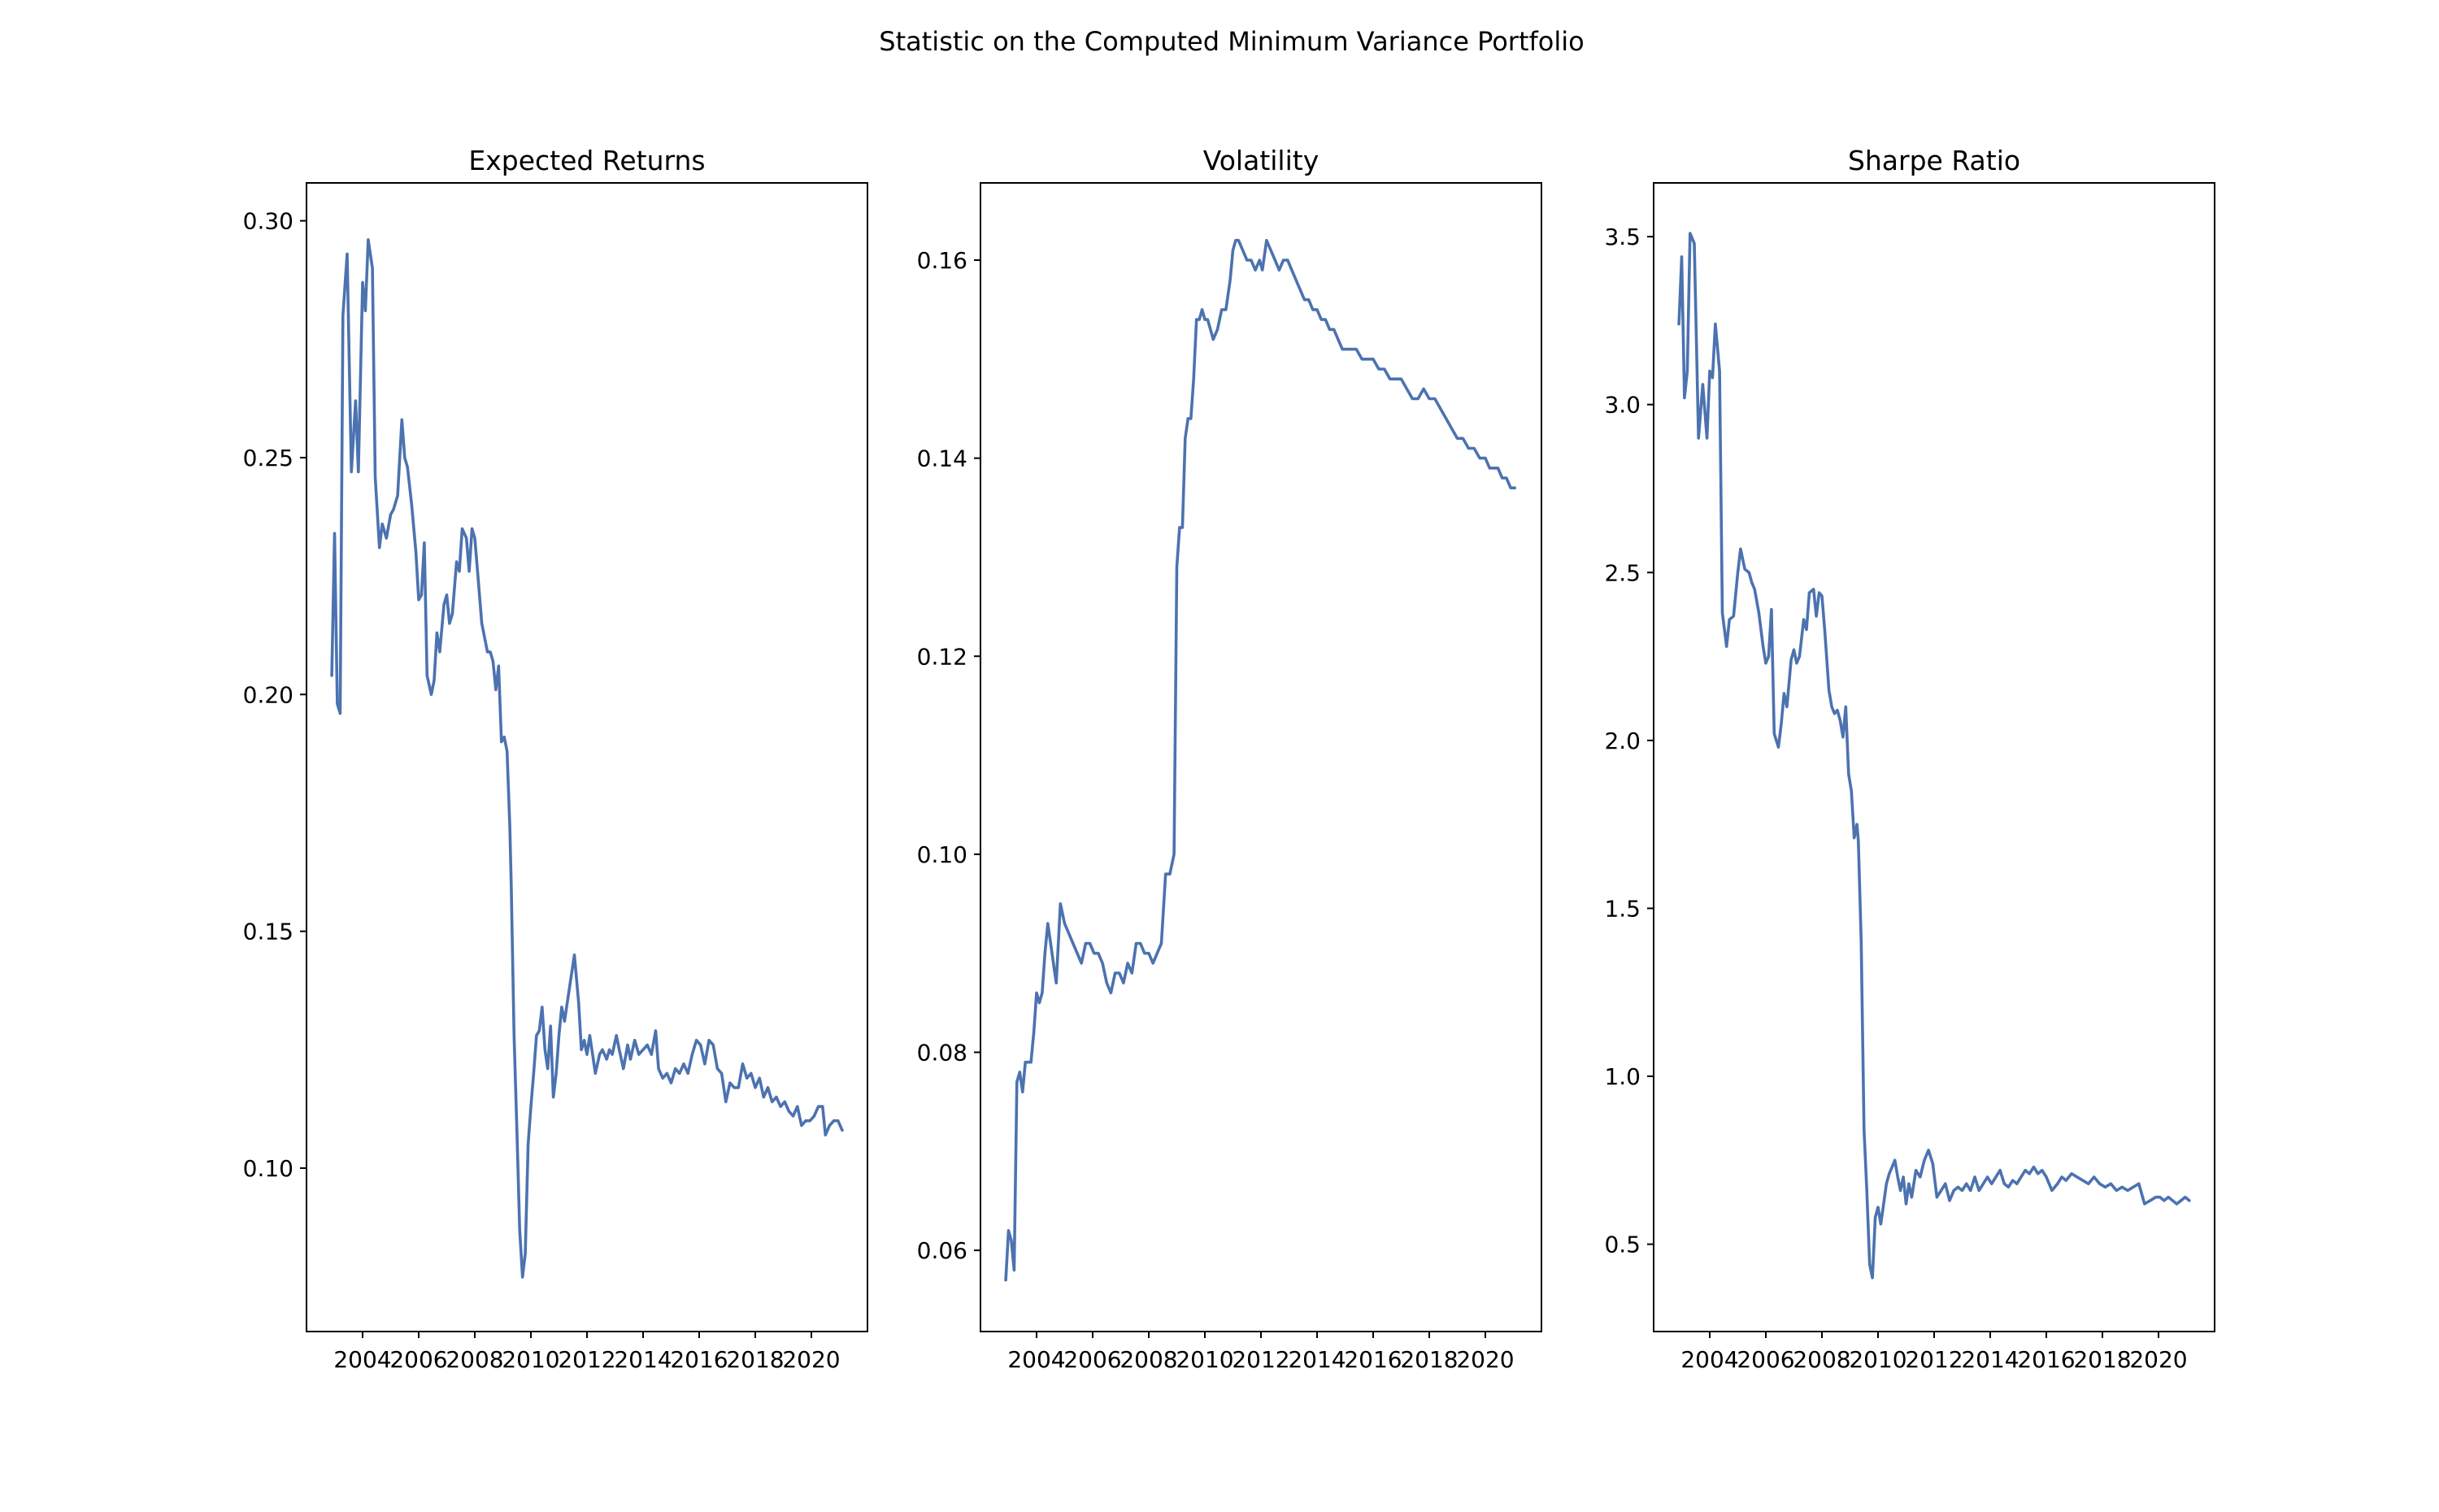  I want to click on expected-returns-xtick-label: 2014, so click(643, 1359).